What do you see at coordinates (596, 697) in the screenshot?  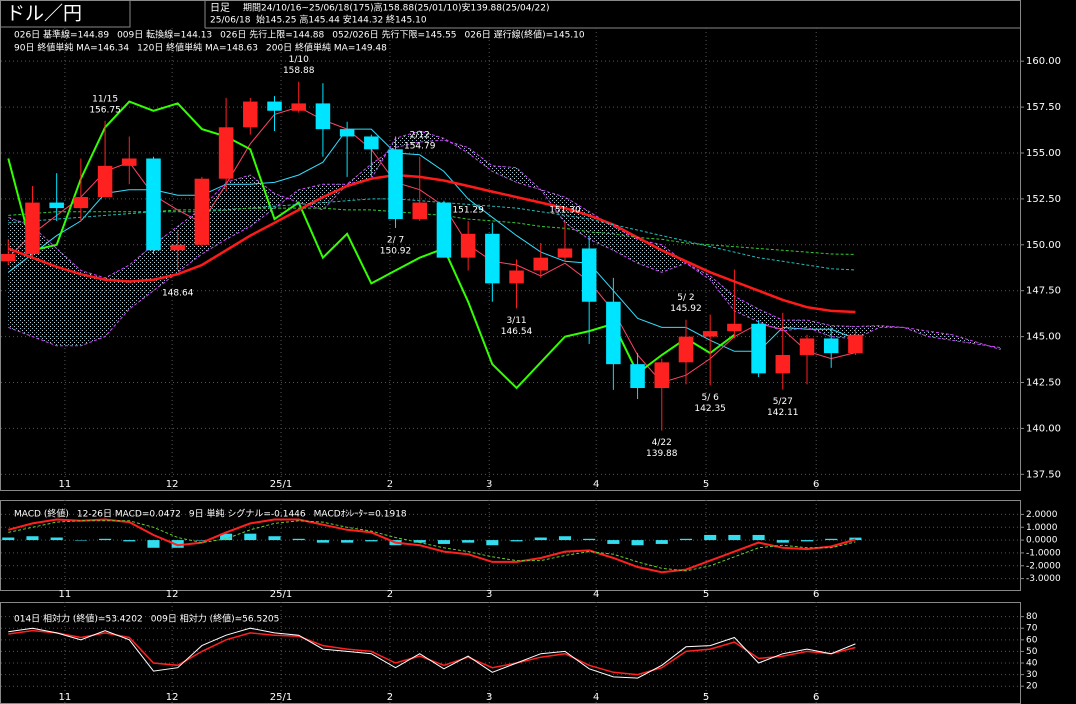 I see `x-tick-label: 4` at bounding box center [596, 697].